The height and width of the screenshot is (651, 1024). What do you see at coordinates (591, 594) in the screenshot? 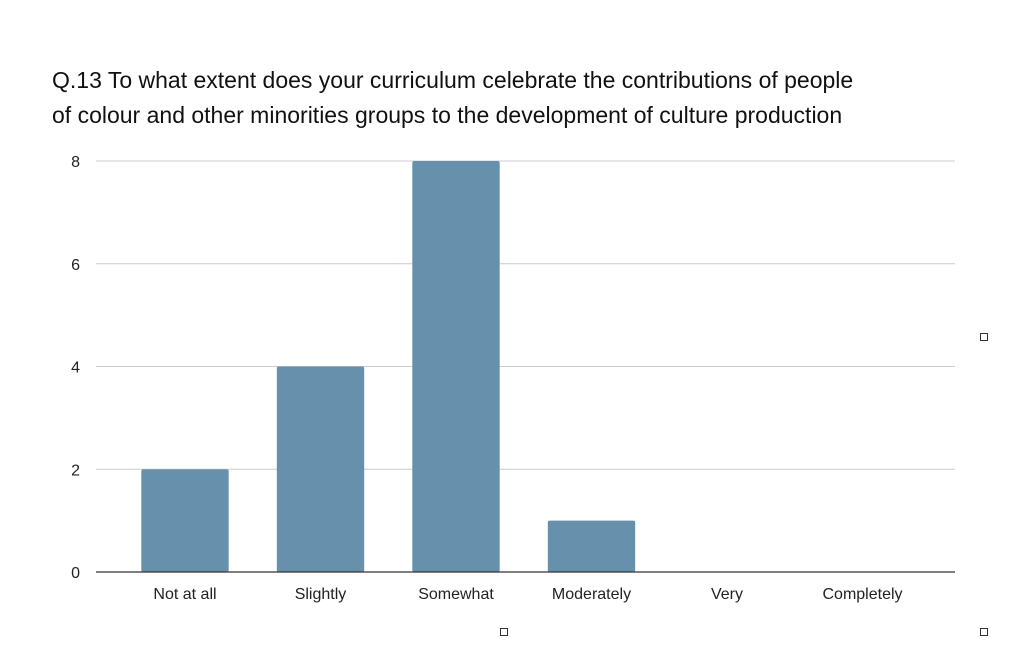
I see `x-tick-label: Moderately` at bounding box center [591, 594].